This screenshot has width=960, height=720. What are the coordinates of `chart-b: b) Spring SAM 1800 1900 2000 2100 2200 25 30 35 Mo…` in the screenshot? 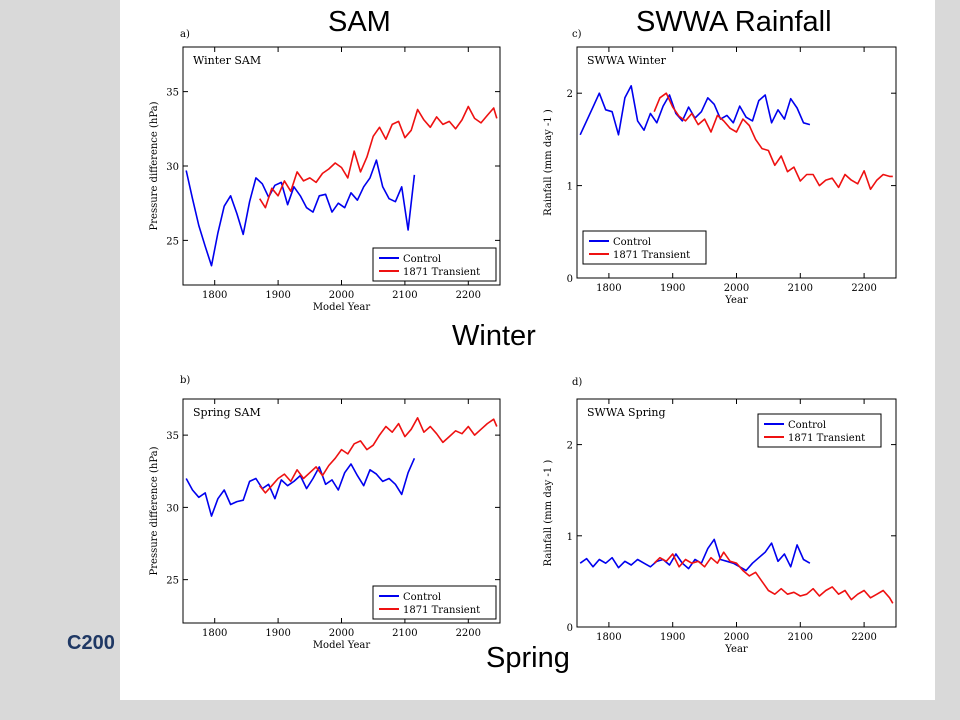 It's located at (325, 513).